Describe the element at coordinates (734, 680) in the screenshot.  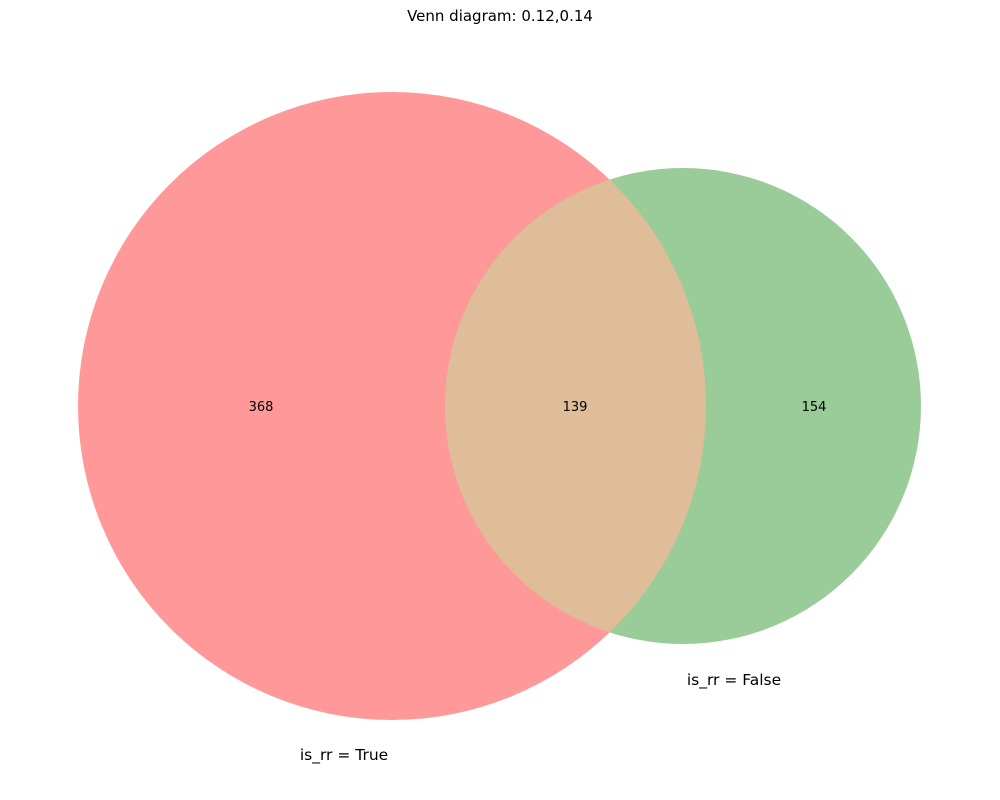
I see `set-label-is-rr-false: is_rr = False` at that location.